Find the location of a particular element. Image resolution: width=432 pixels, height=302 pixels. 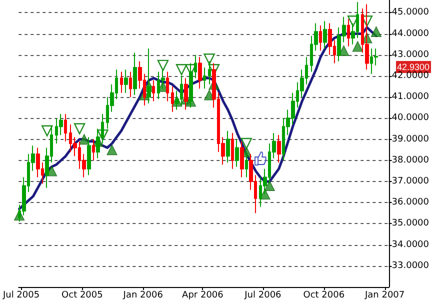

x-tick-label: Jul 2006 is located at coordinates (263, 295).